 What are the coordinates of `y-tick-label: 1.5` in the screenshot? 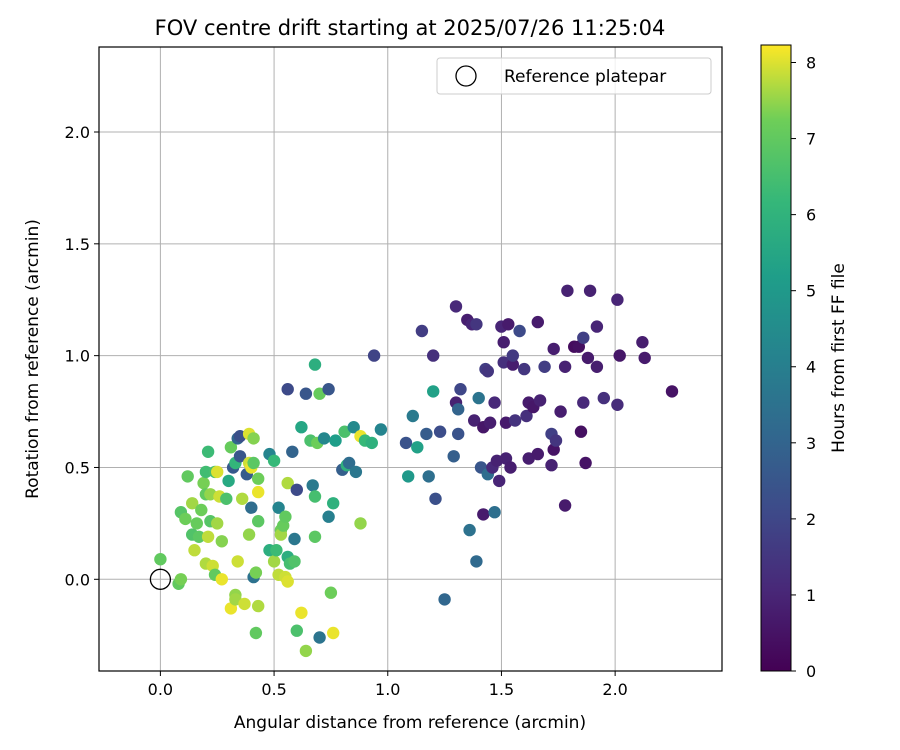 It's located at (77, 244).